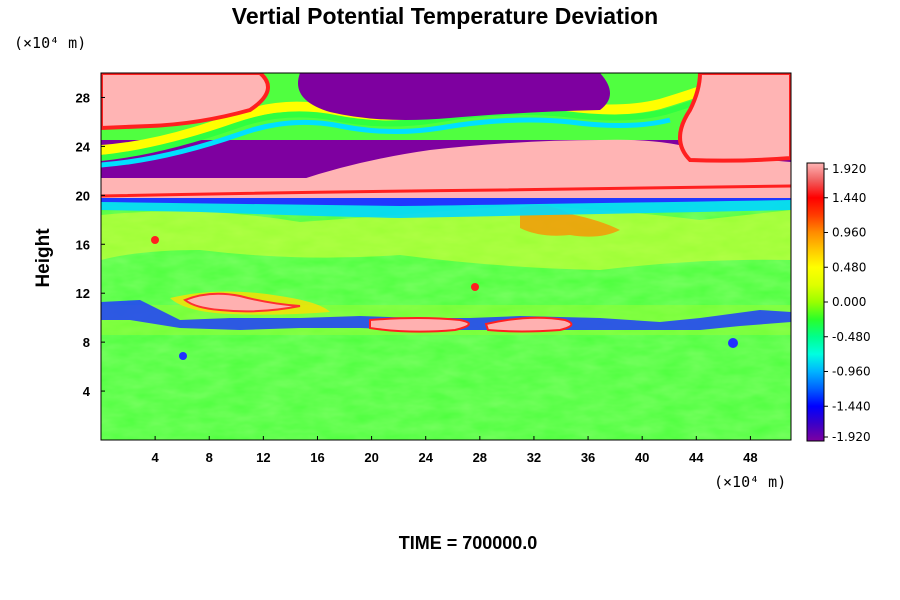 The width and height of the screenshot is (900, 600). Describe the element at coordinates (750, 457) in the screenshot. I see `x-tick-label: 48` at that location.